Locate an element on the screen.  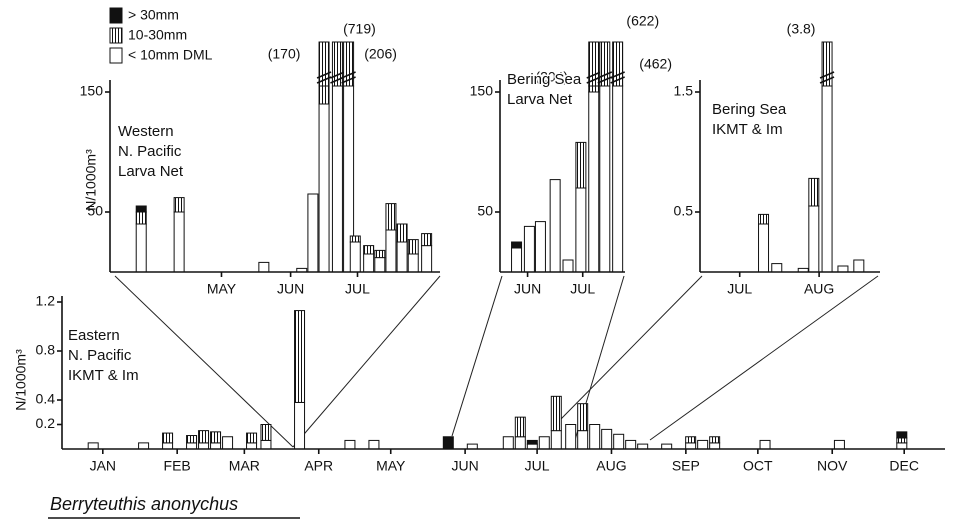
annotation: (170) is located at coordinates (284, 54).